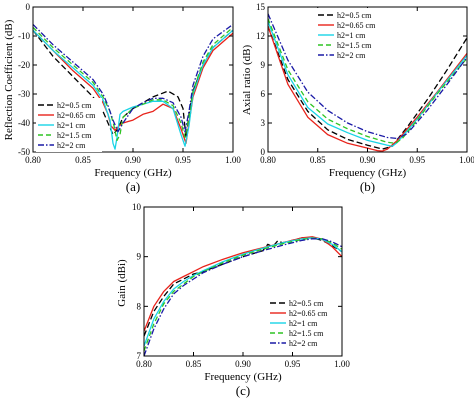  I want to click on y-tick-label: -30, so click(24, 94).